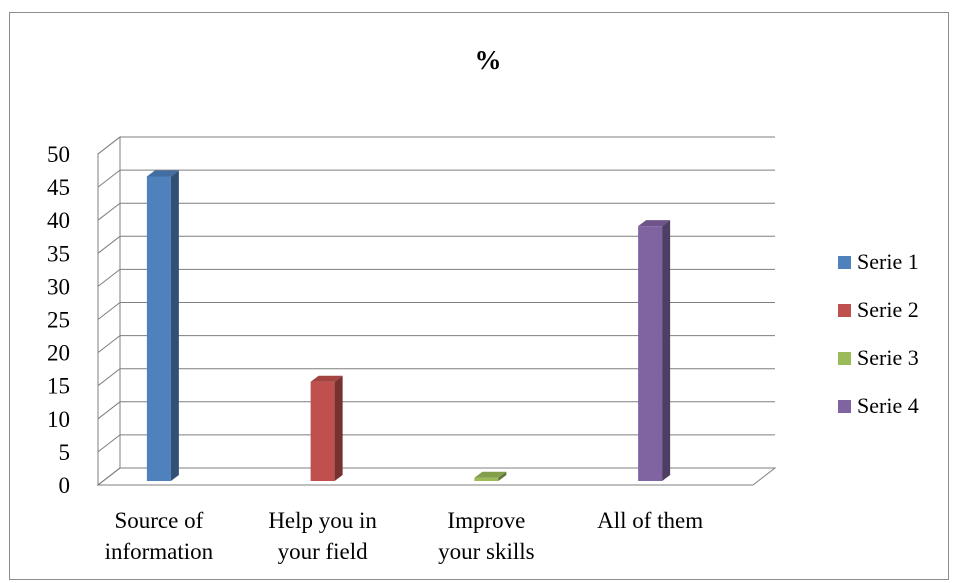 The image size is (955, 583). Describe the element at coordinates (888, 357) in the screenshot. I see `legend-label: Serie 3` at that location.